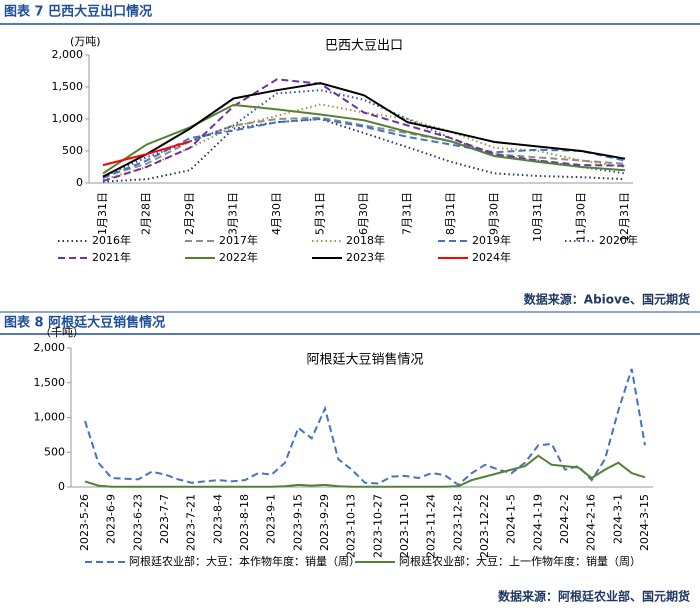 The width and height of the screenshot is (700, 611). I want to click on figure-caption: 图表 7 巴西大豆出口情况, so click(78, 12).